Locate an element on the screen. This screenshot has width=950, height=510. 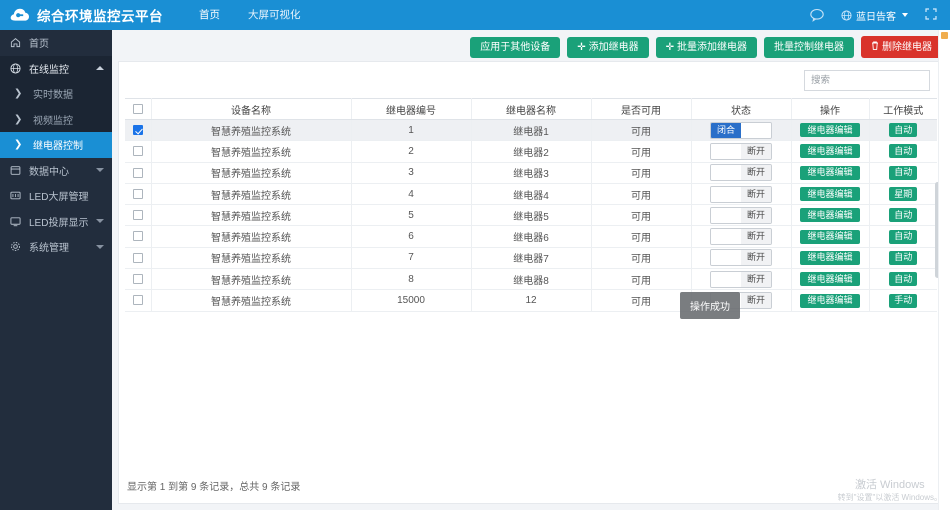
table-header-row: 设备名称 继电器编号 继电器名称 是否可用 状态 操作 工作模式 is located at coordinates (531, 109).